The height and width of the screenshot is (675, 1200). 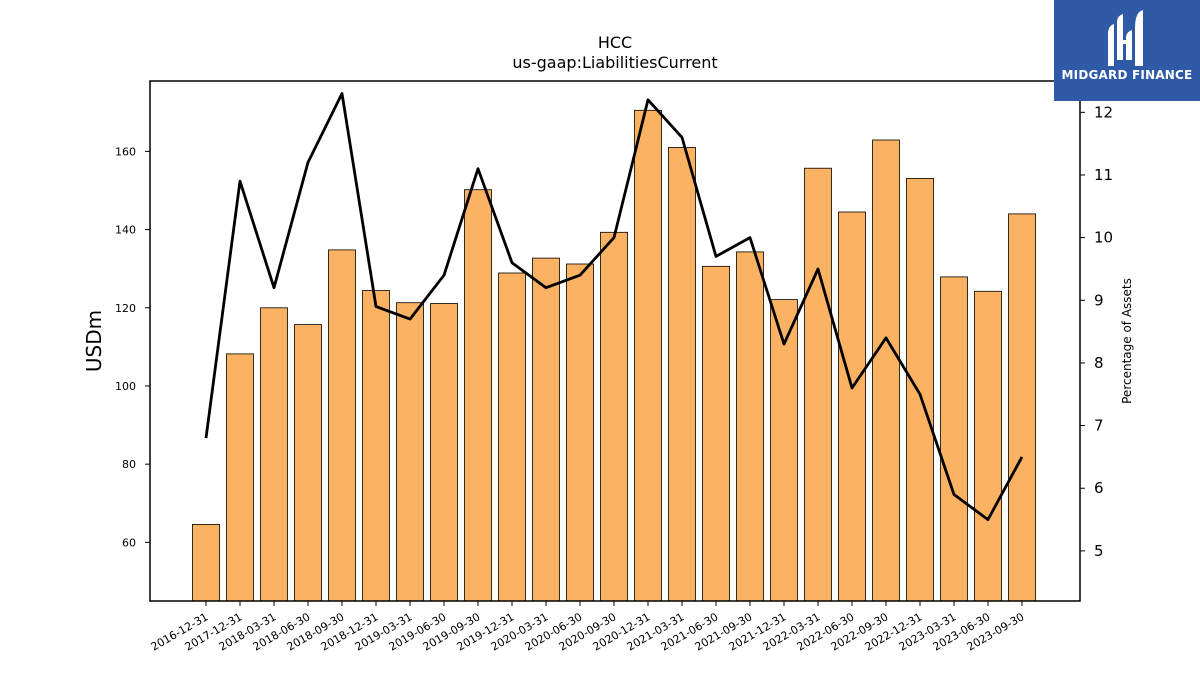 I want to click on y-right-tick-label: 9, so click(x=1099, y=300).